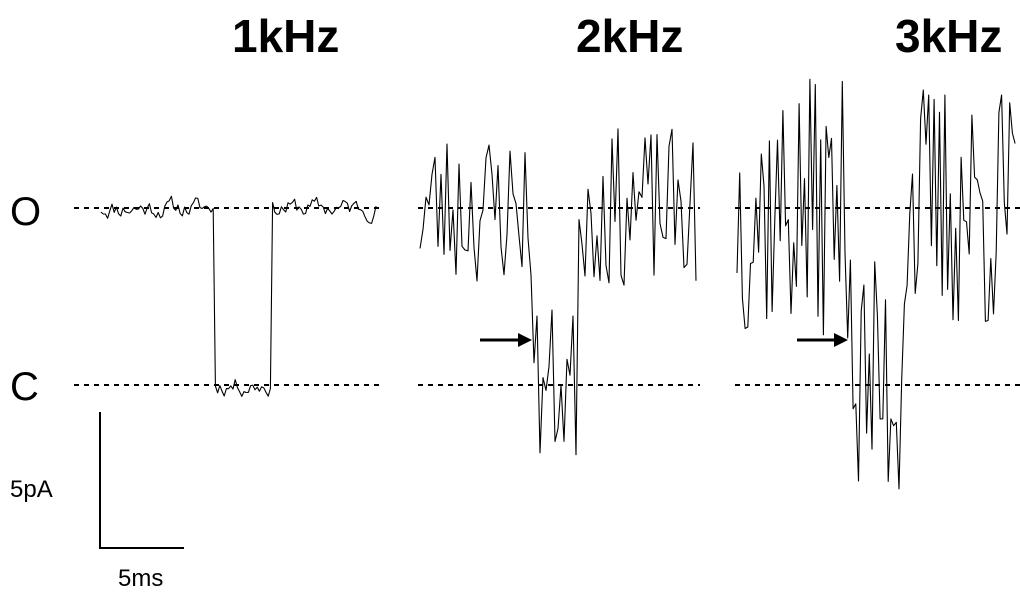 This screenshot has height=612, width=1020. I want to click on current-trace-2khz, so click(558, 292).